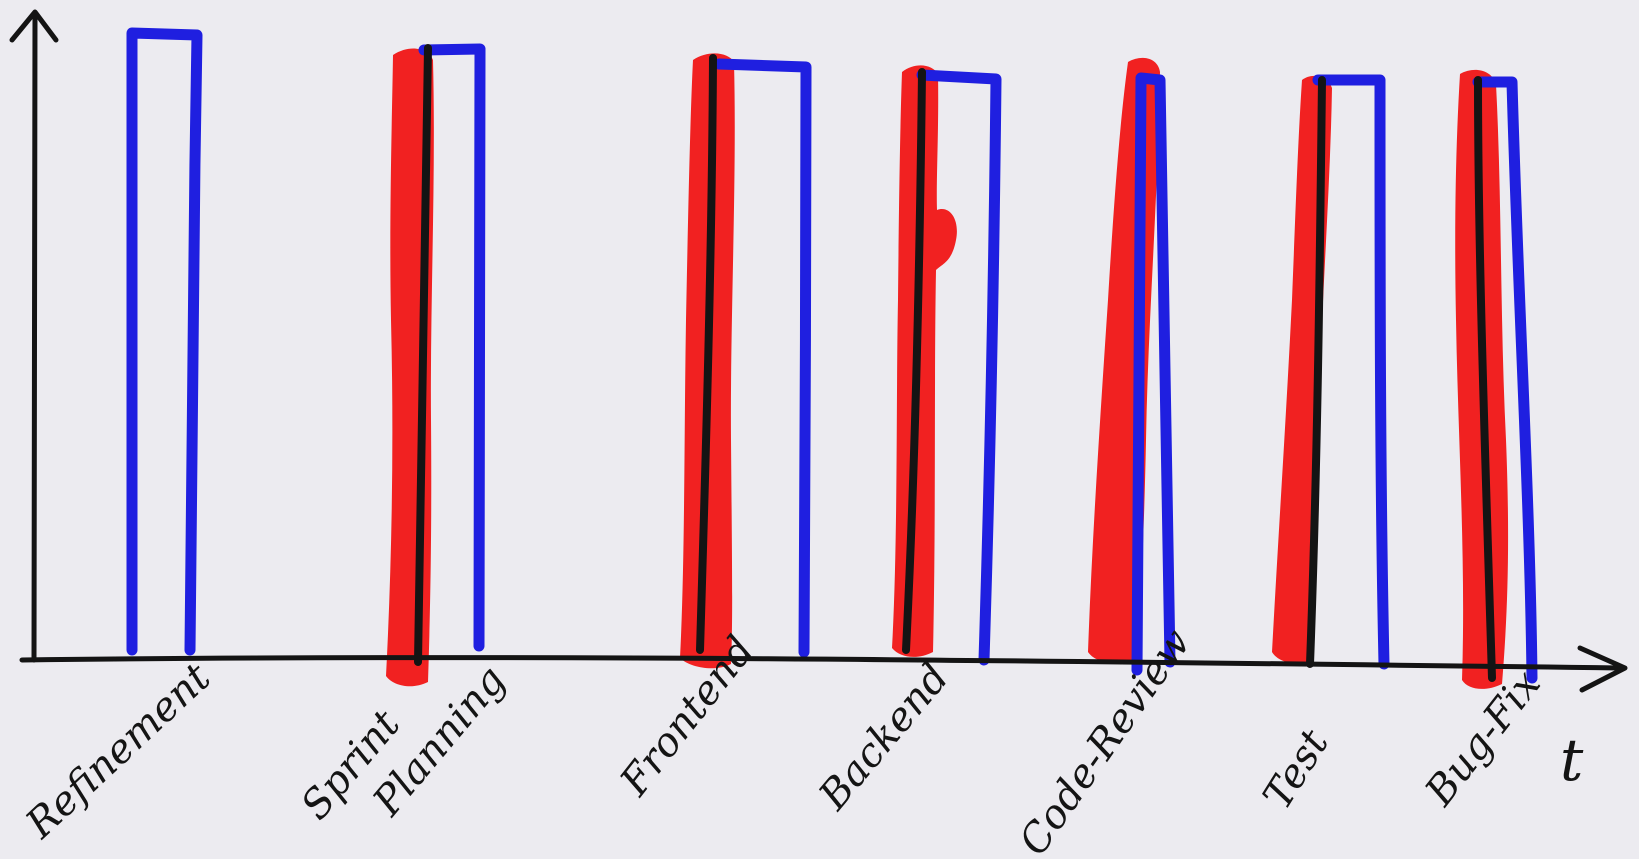 This screenshot has width=1639, height=859. Describe the element at coordinates (1316, 372) in the screenshot. I see `black-stroke-test` at that location.